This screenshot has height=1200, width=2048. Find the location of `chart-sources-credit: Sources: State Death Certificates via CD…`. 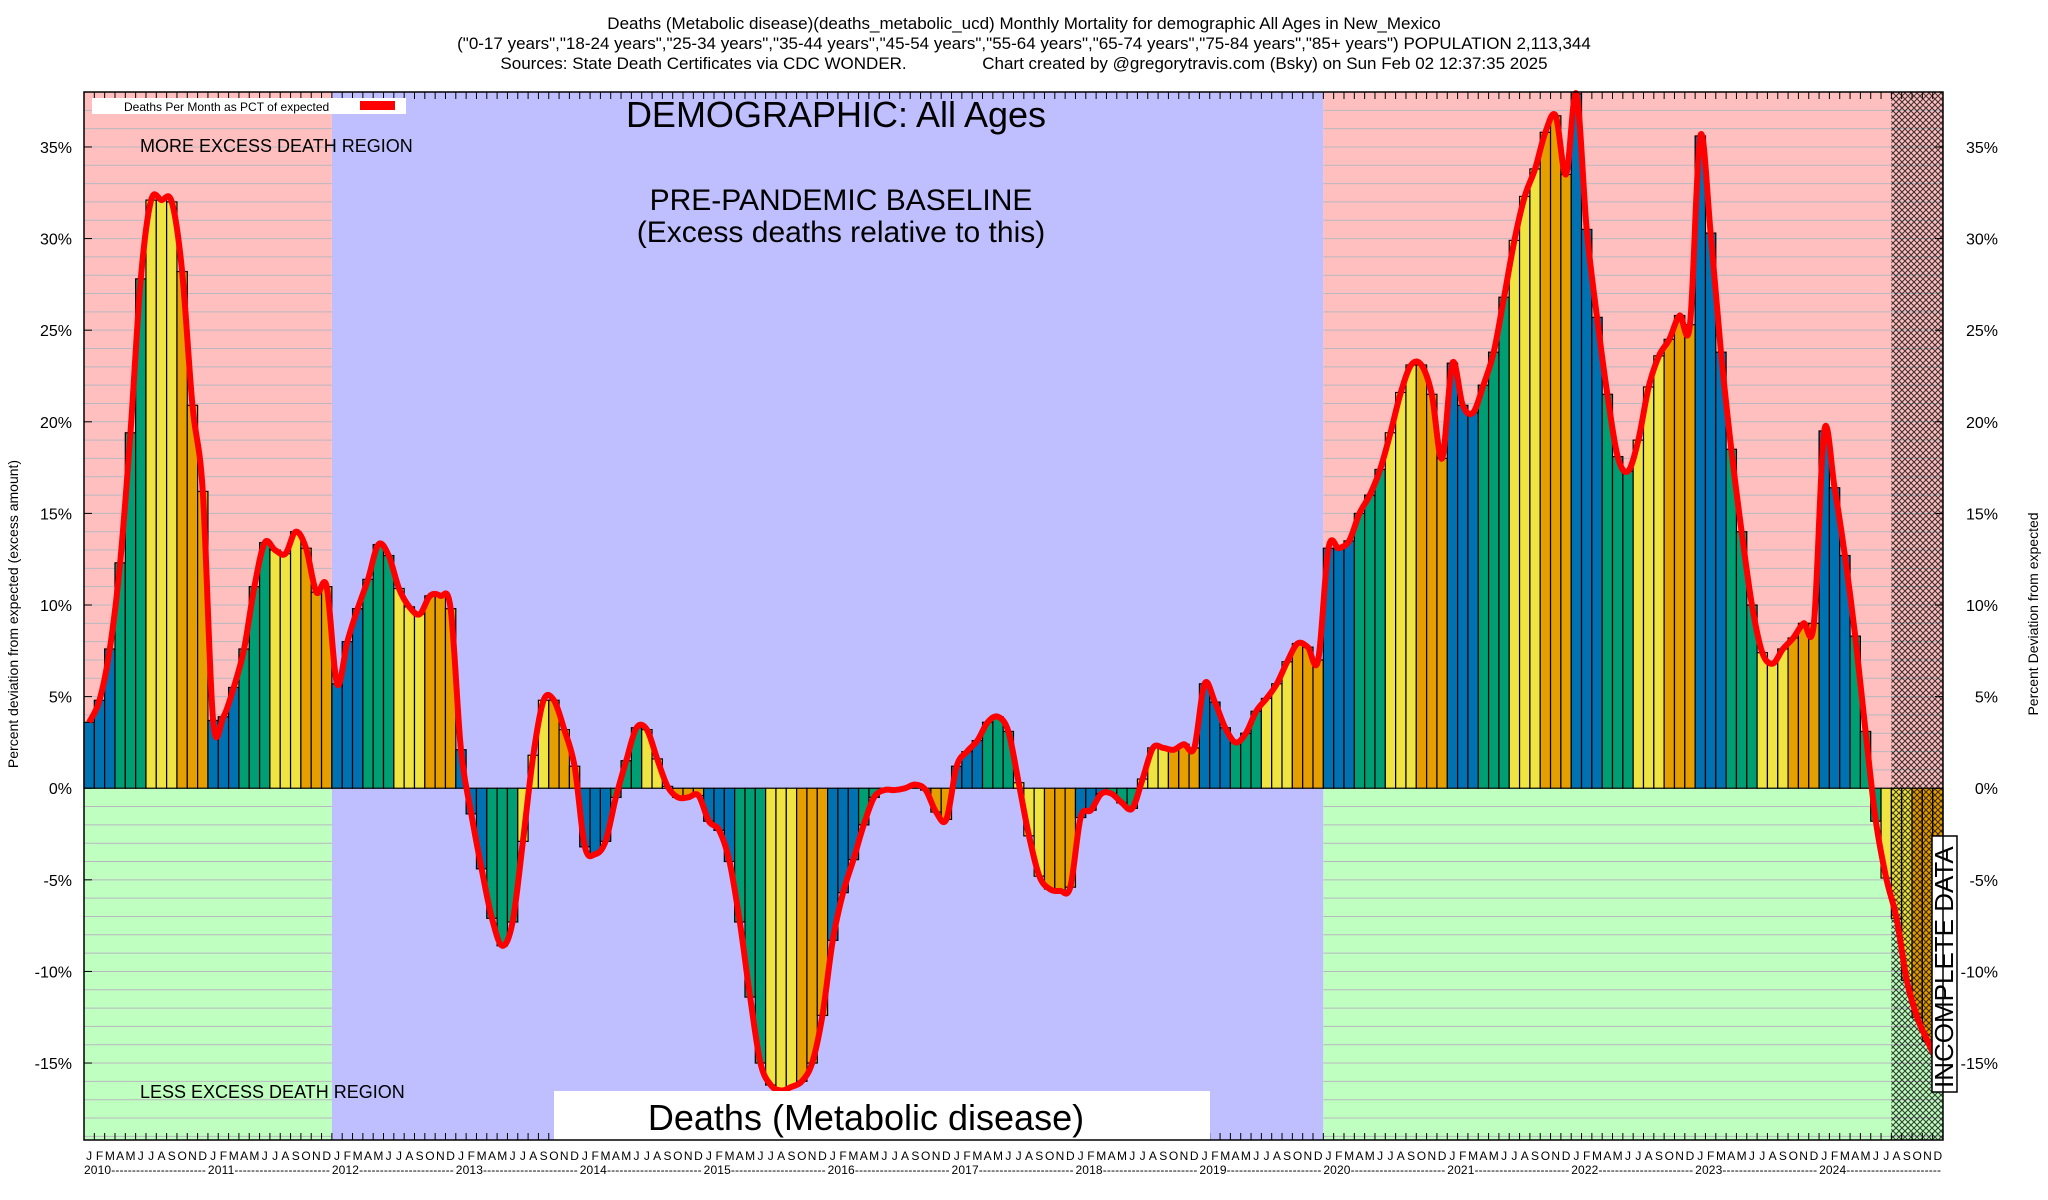

chart-sources-credit: Sources: State Death Certificates via CD… is located at coordinates (1024, 64).